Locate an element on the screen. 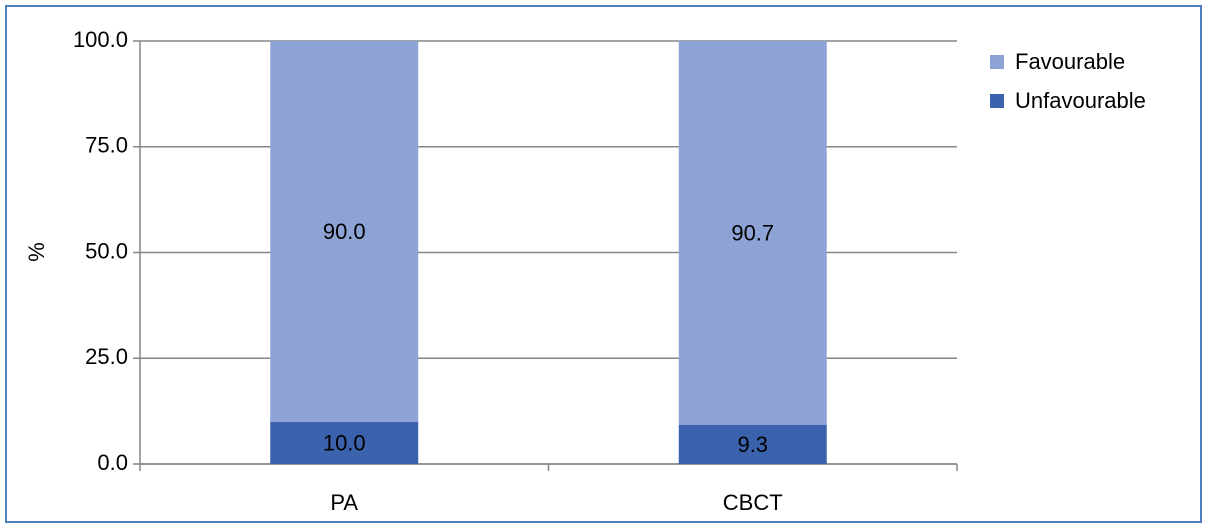  data-label: 90.0 is located at coordinates (344, 231).